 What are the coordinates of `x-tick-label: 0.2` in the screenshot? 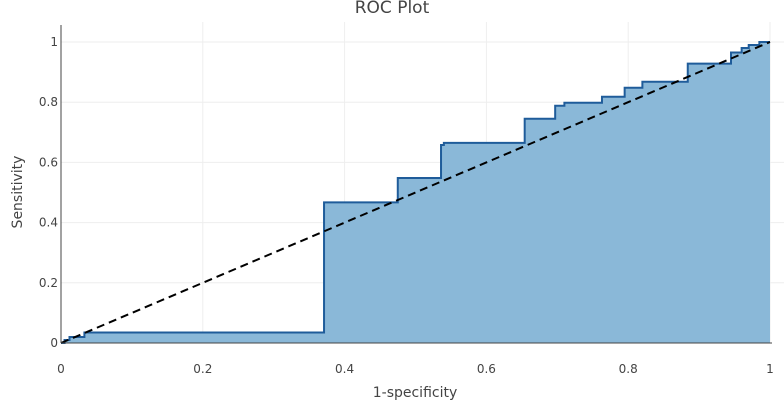 It's located at (202, 369).